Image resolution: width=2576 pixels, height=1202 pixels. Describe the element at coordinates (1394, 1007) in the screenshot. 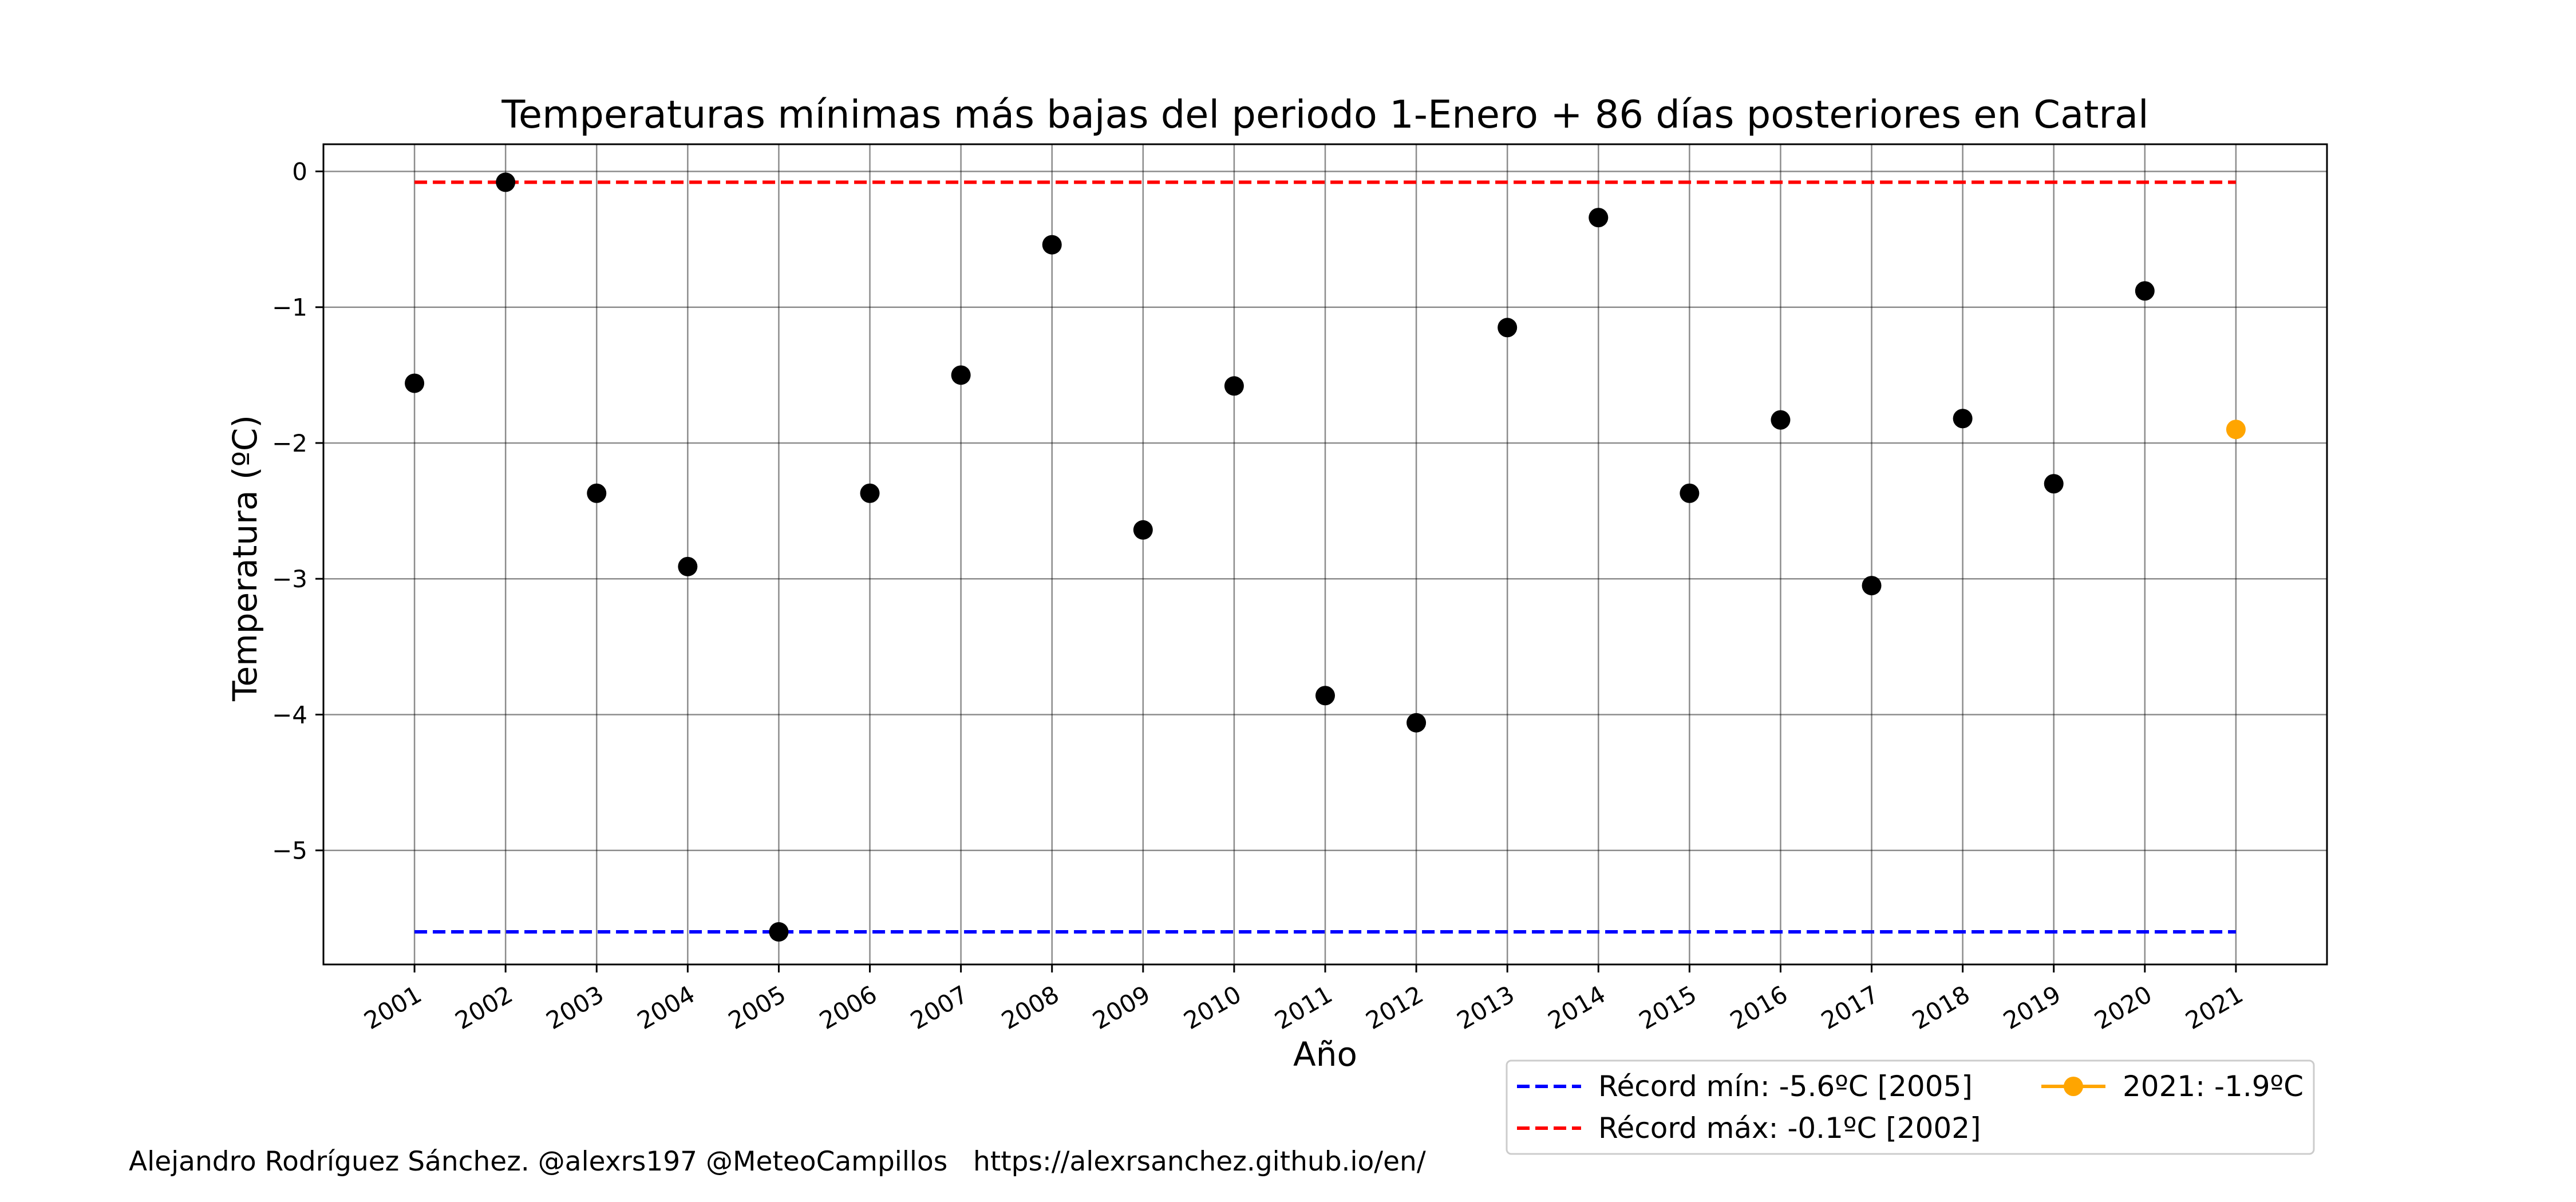

I see `x-tick-label: 2012` at that location.